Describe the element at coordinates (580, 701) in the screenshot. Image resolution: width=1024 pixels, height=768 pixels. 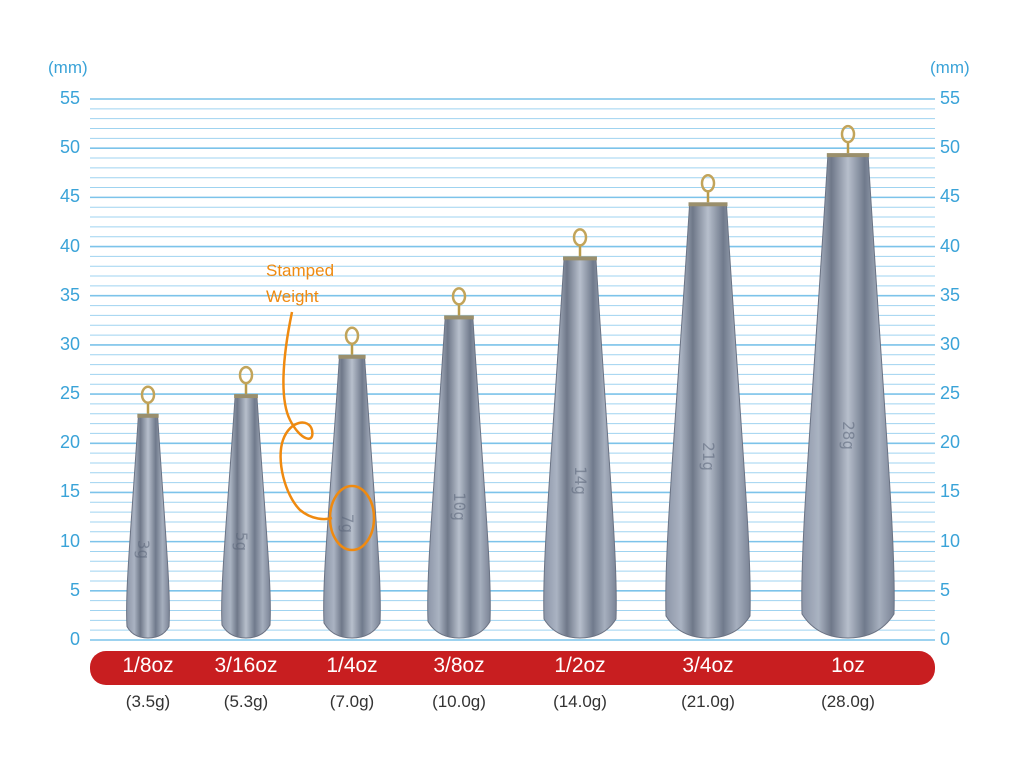
I see `gram-label: (14.0g)` at that location.